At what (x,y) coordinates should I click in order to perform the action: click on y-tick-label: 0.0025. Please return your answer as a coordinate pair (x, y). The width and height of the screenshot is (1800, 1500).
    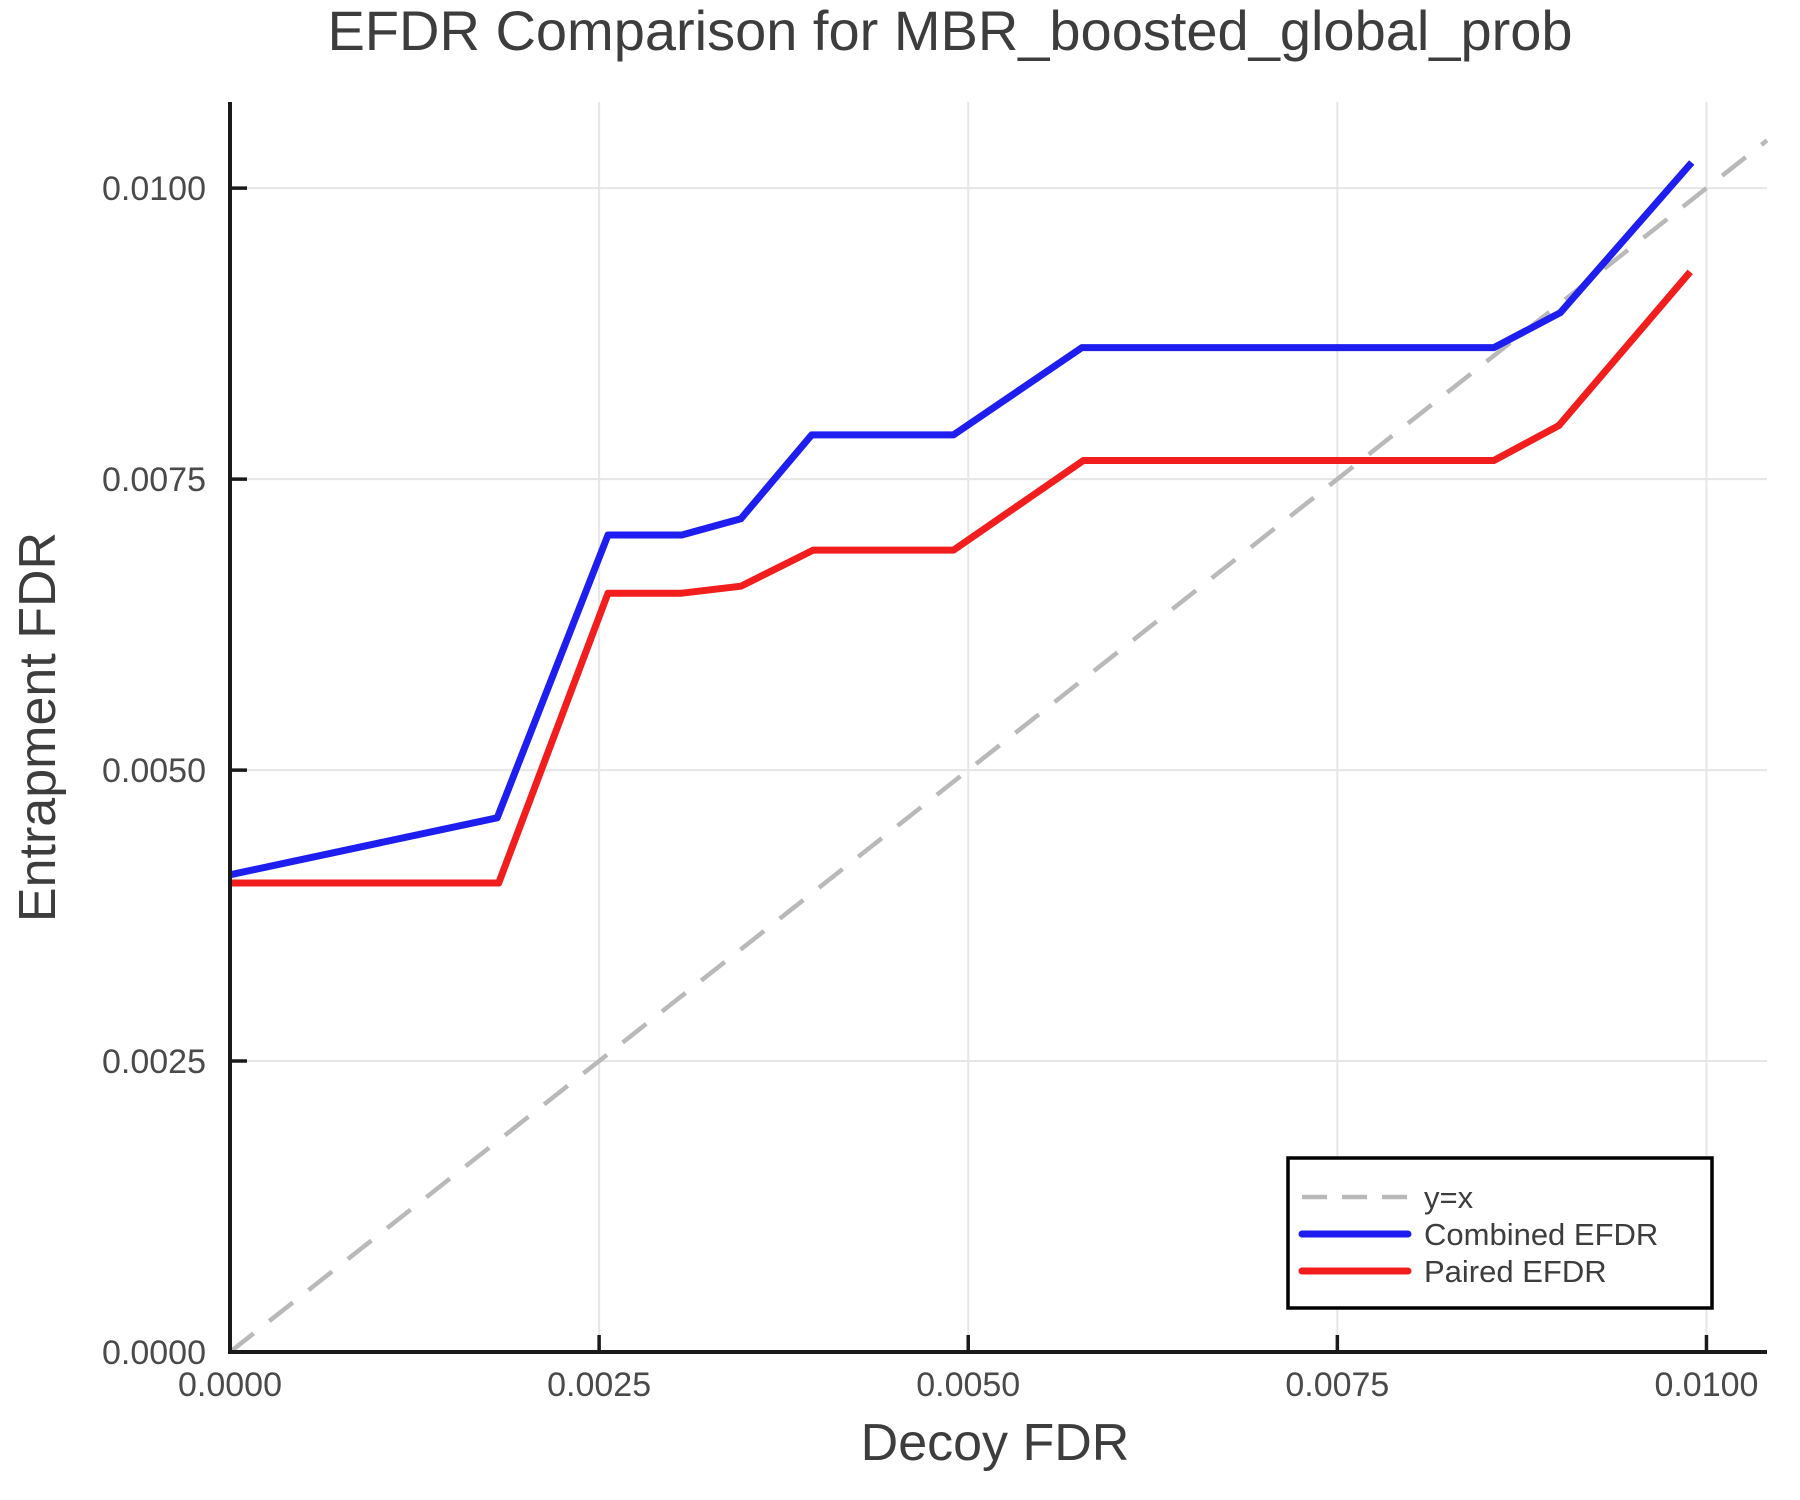
    Looking at the image, I should click on (154, 1062).